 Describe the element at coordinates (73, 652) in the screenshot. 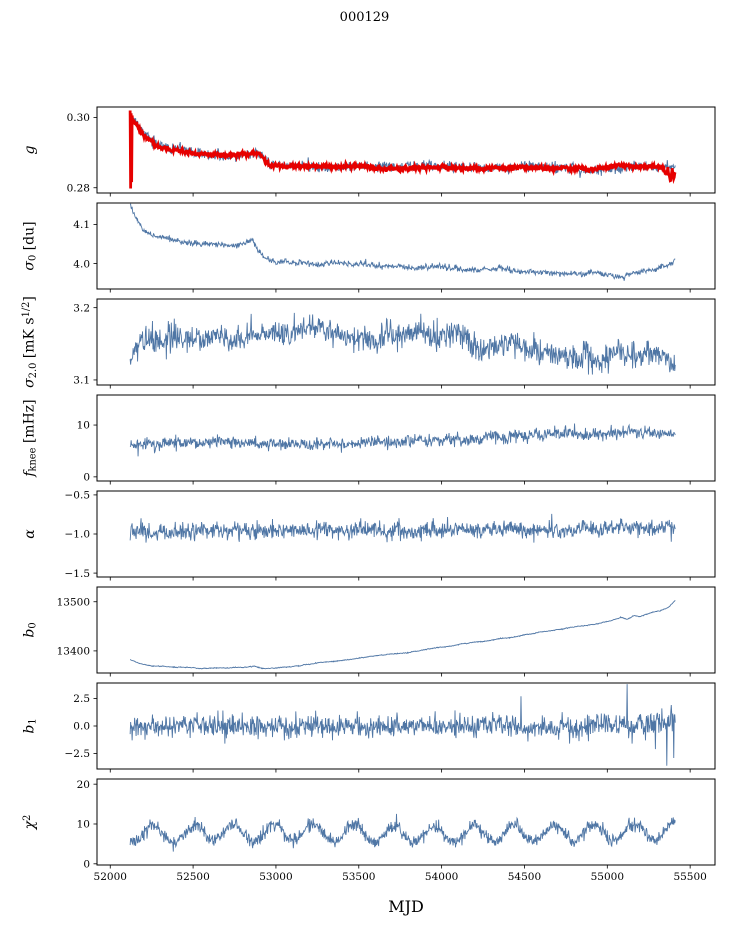

I see `y-tick-label: 13400` at that location.